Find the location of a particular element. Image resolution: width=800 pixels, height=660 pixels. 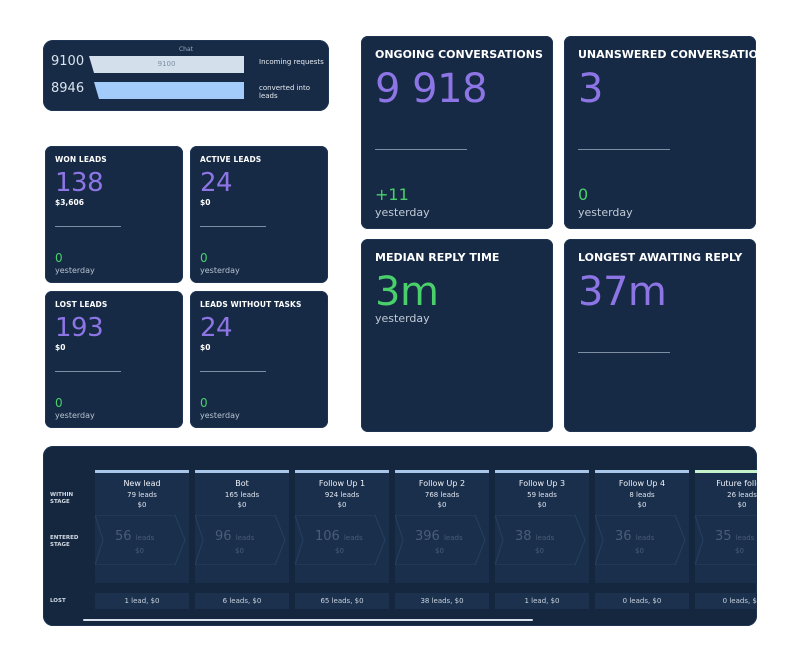

pipeline-stage: Follow Up 3 59 leads $0 38 leads $0 is located at coordinates (542, 526).